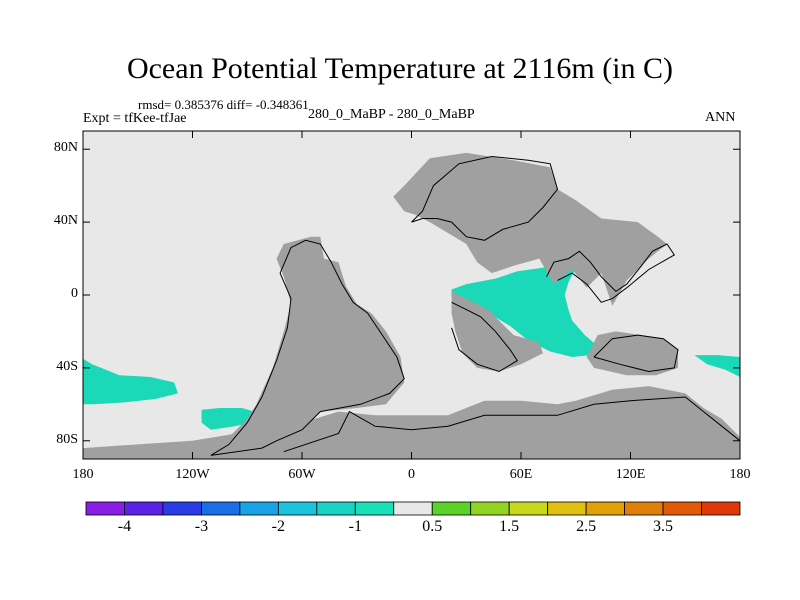 Image resolution: width=800 pixels, height=600 pixels. Describe the element at coordinates (124, 526) in the screenshot. I see `colorbar-tick-label: -4` at that location.